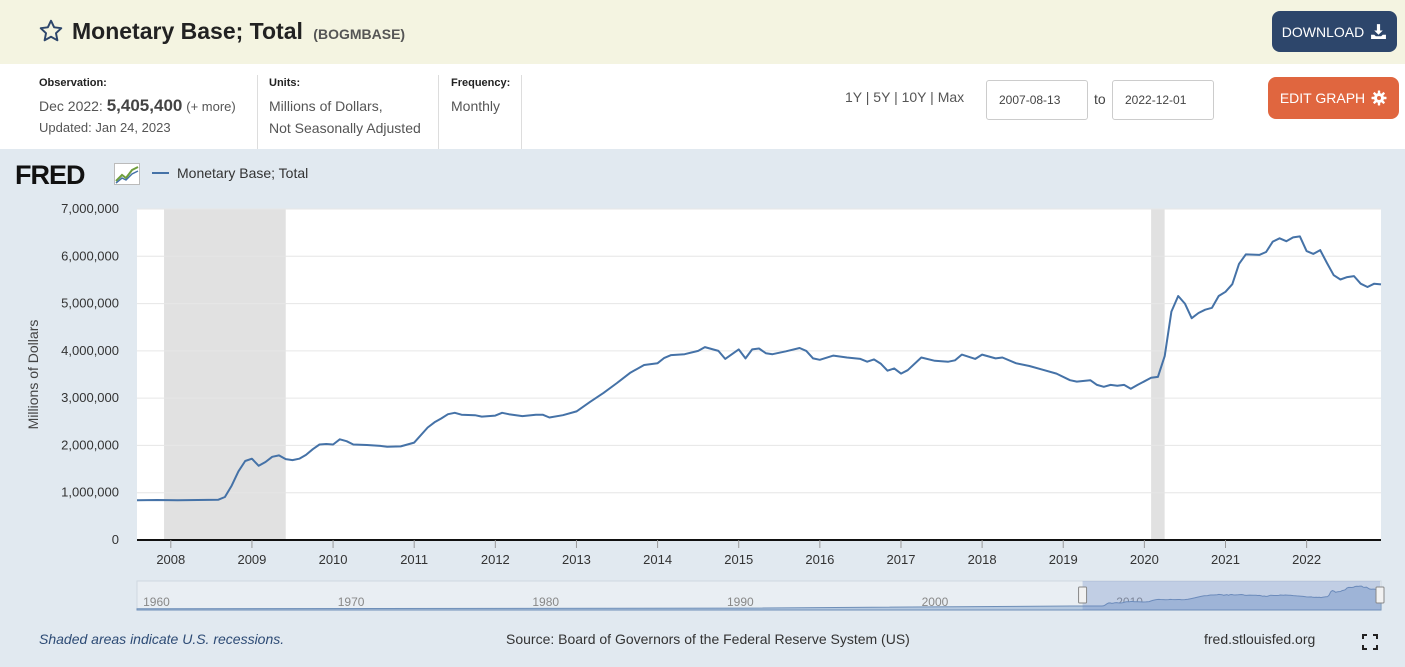 The image size is (1405, 667). What do you see at coordinates (738, 559) in the screenshot?
I see `x-tick-label: 2015` at bounding box center [738, 559].